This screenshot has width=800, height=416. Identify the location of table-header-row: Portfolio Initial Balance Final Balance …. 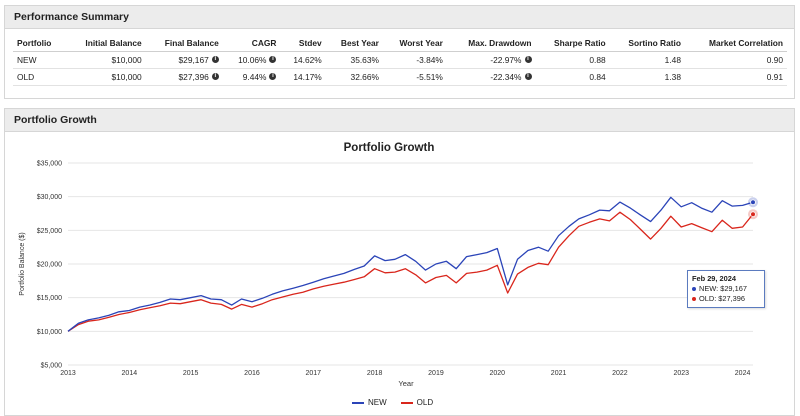
(400, 43).